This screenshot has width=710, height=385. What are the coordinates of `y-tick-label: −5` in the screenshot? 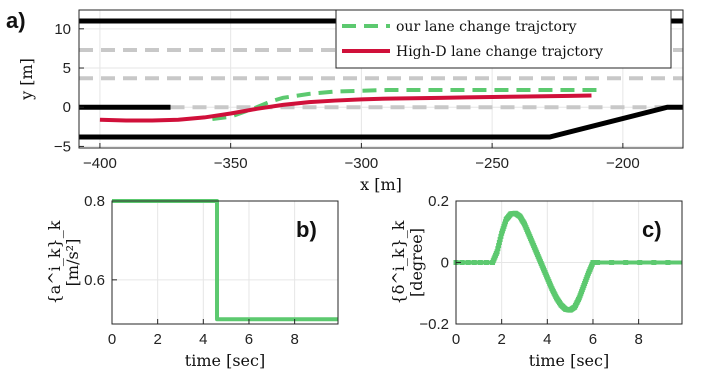 It's located at (62, 146).